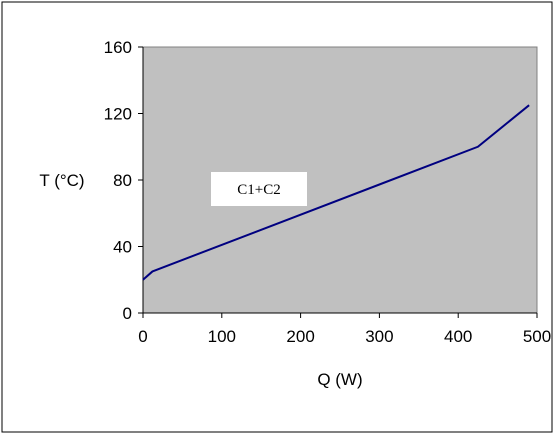  What do you see at coordinates (127, 313) in the screenshot?
I see `y-tick-label: 0` at bounding box center [127, 313].